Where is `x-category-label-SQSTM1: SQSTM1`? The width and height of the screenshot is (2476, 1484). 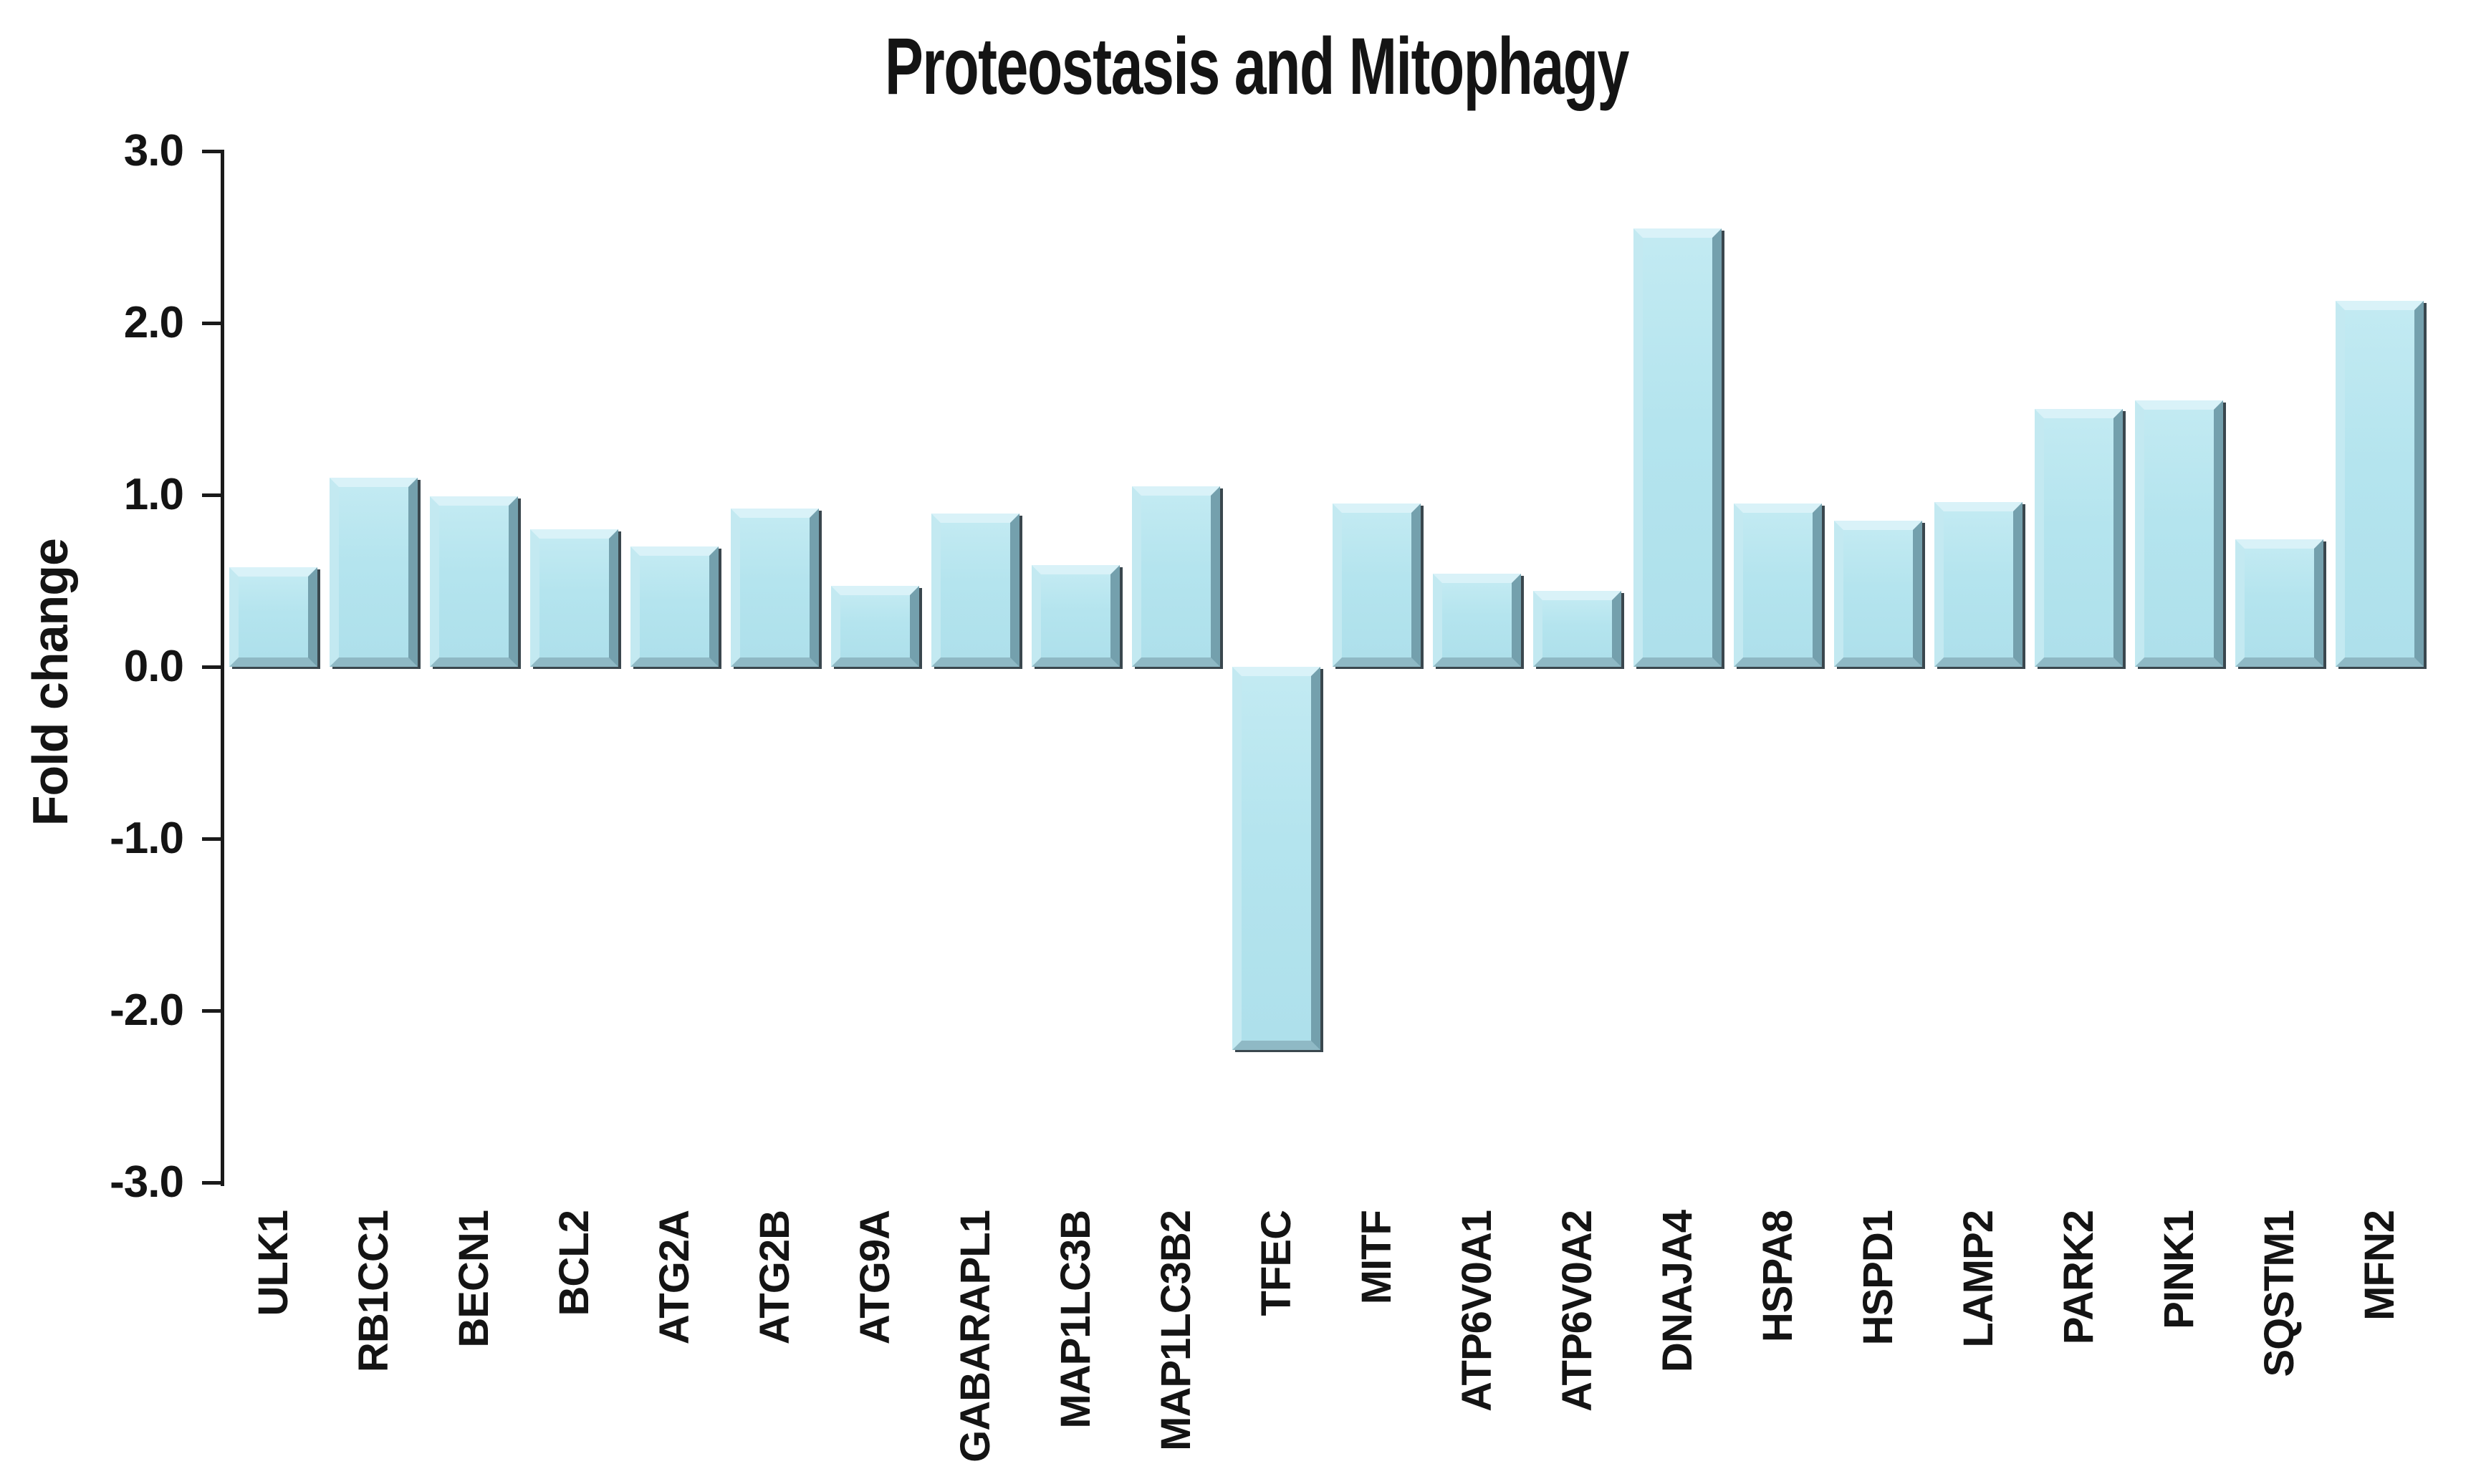 x-category-label-SQSTM1: SQSTM1 is located at coordinates (2279, 1293).